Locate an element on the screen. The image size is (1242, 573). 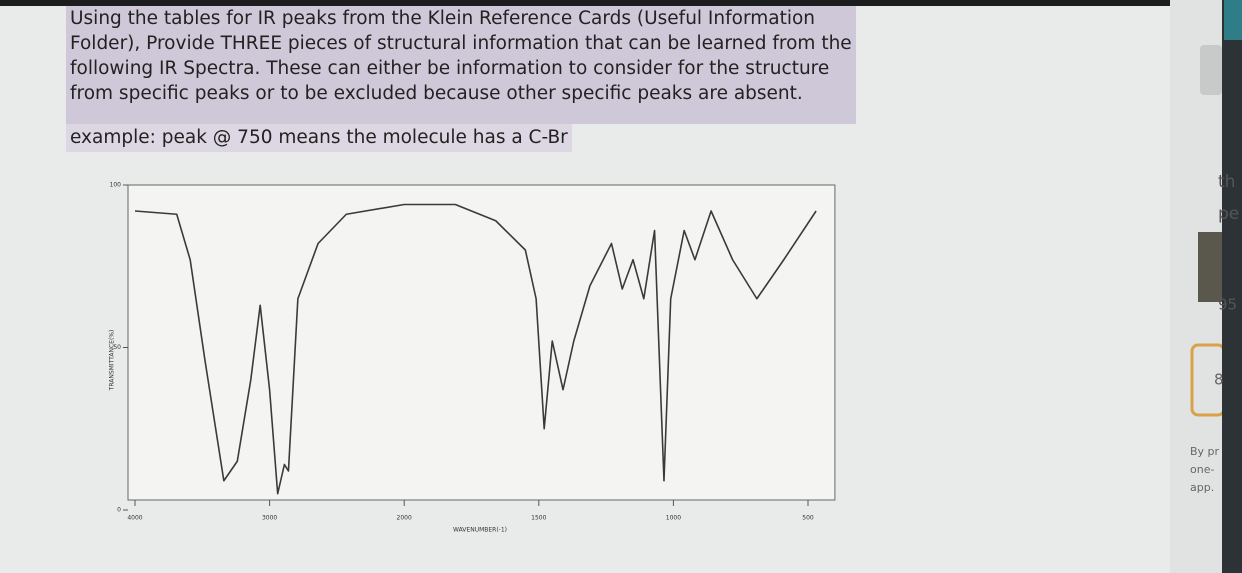
y-axis-label: TRANSMITTANCE(%) is located at coordinates (112, 361).